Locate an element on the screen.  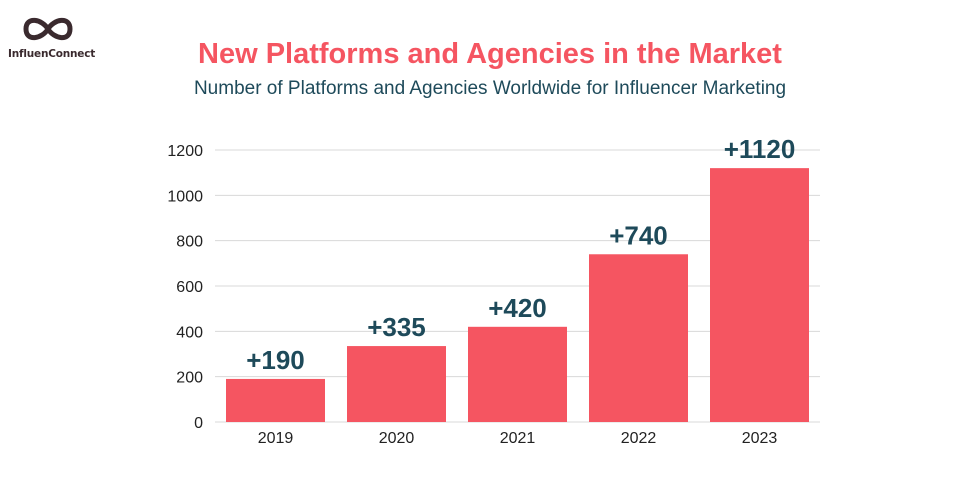
x-tick-label: 2021 is located at coordinates (518, 438).